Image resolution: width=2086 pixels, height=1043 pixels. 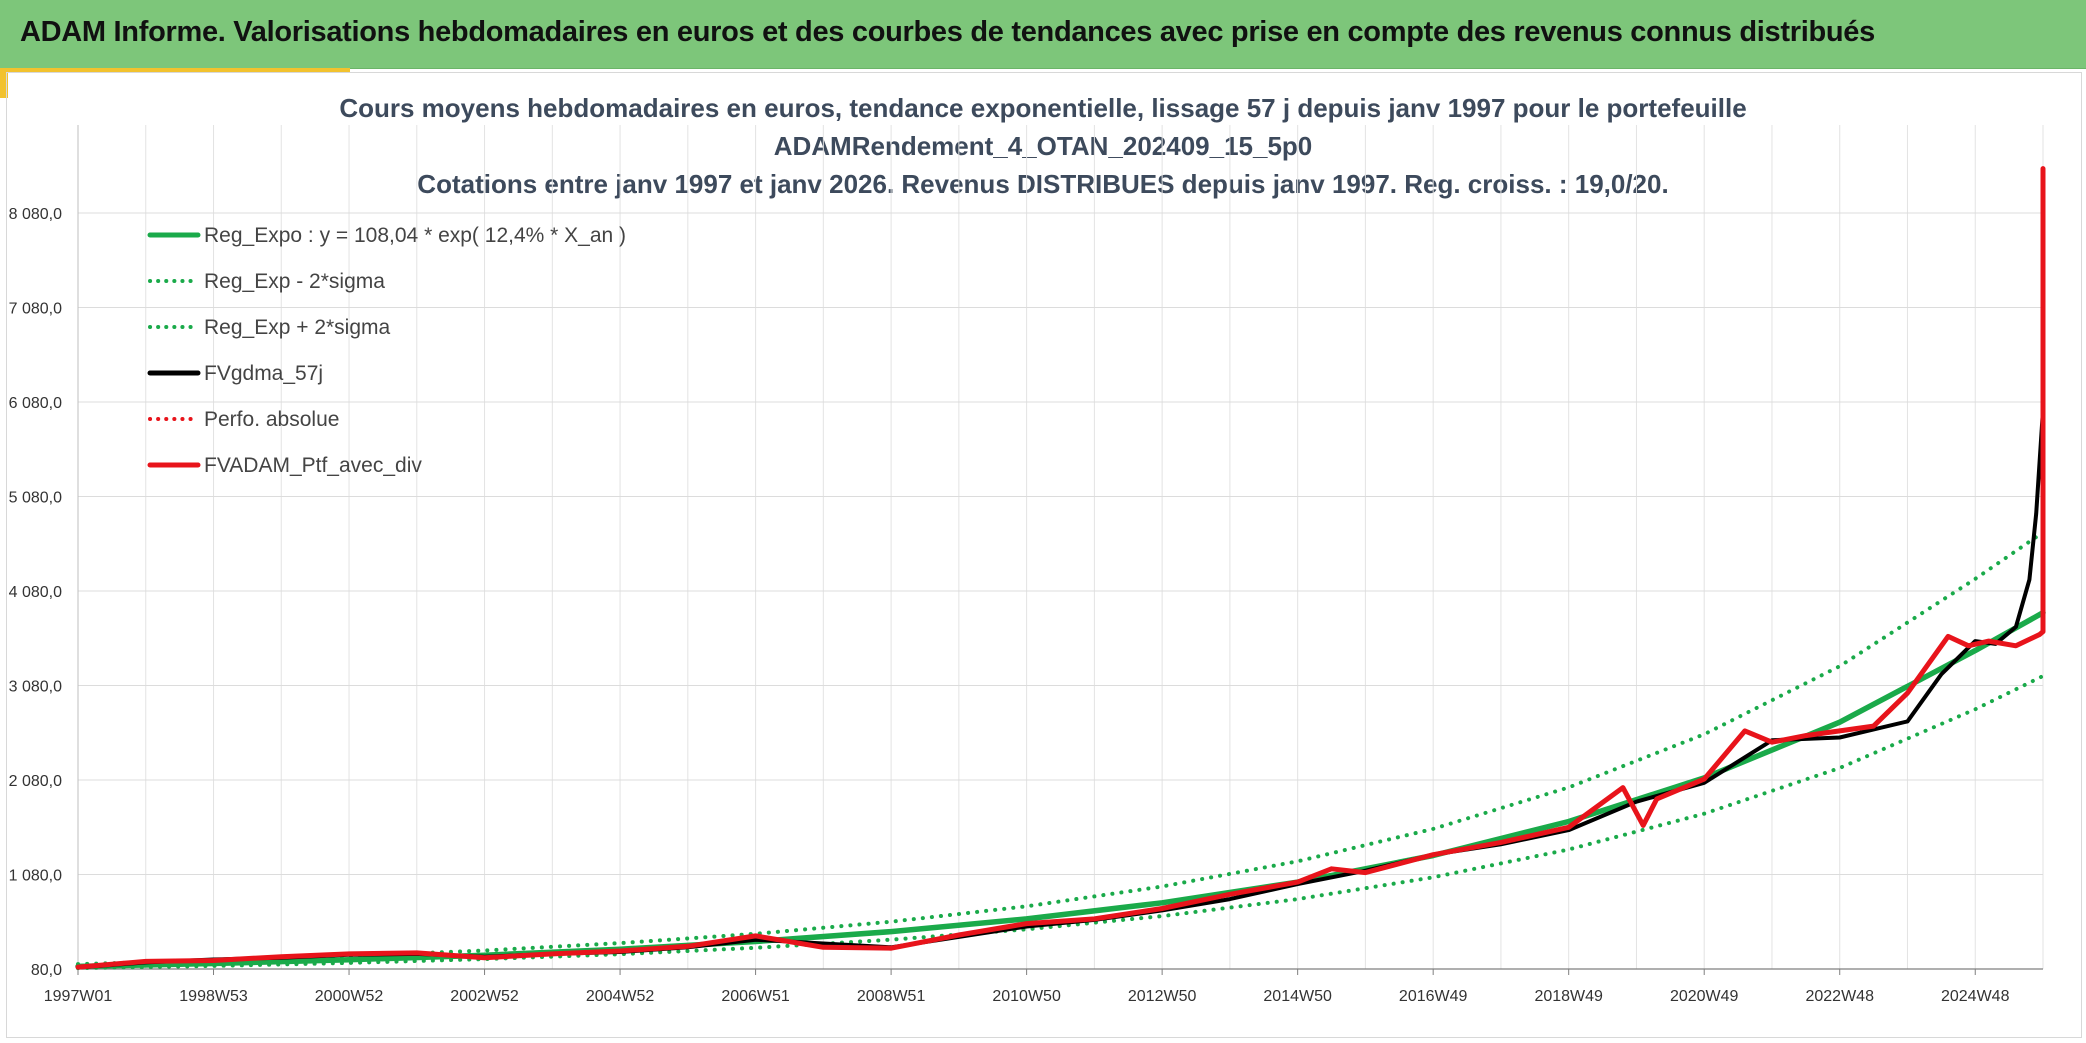 What do you see at coordinates (35, 214) in the screenshot?
I see `y-tick-label: 8 080,0` at bounding box center [35, 214].